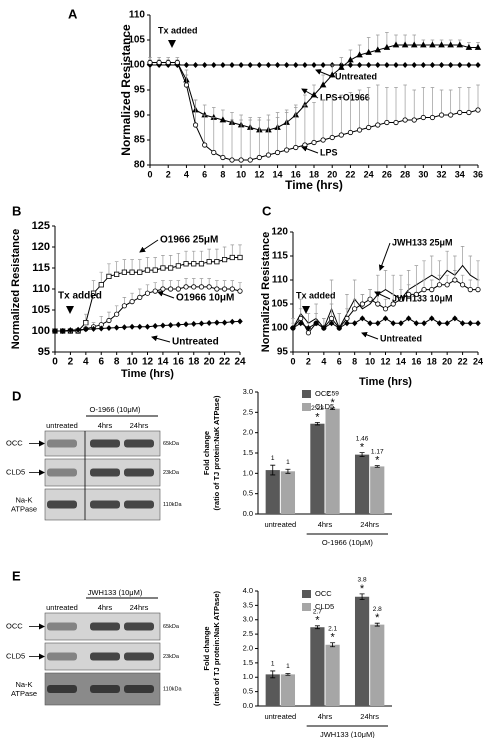 The image size is (491, 738). I want to click on panel-label: B, so click(16, 210).